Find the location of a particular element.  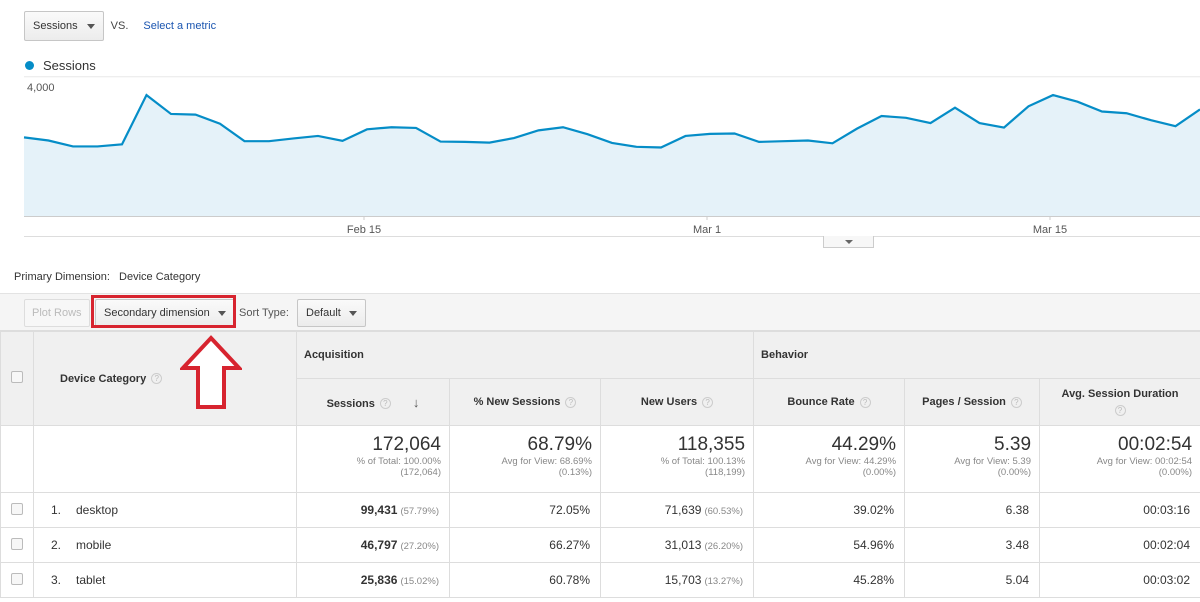

pages-session-cell: 5.04 is located at coordinates (972, 580).